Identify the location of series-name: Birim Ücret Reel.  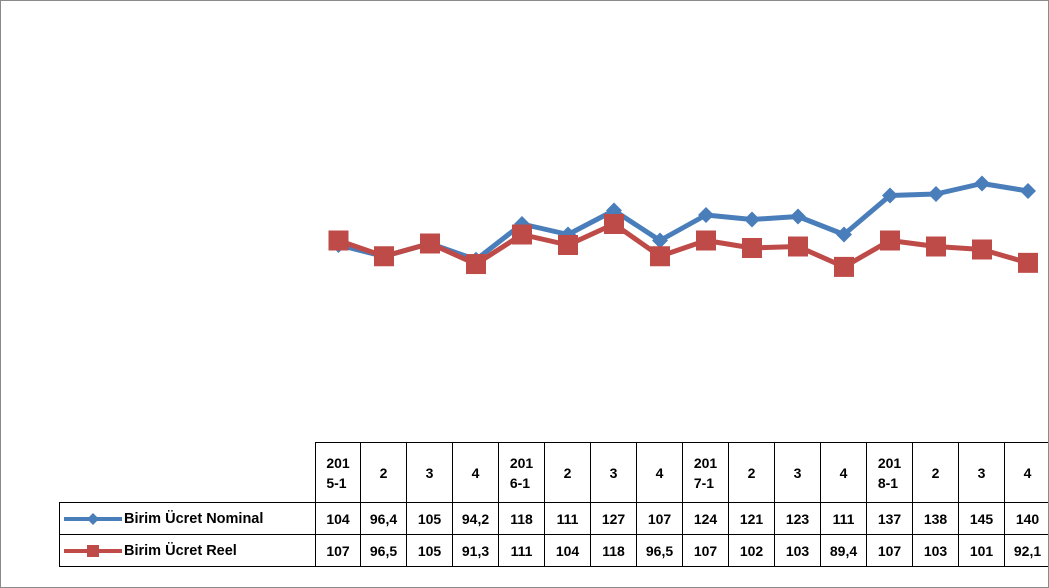
(180, 550).